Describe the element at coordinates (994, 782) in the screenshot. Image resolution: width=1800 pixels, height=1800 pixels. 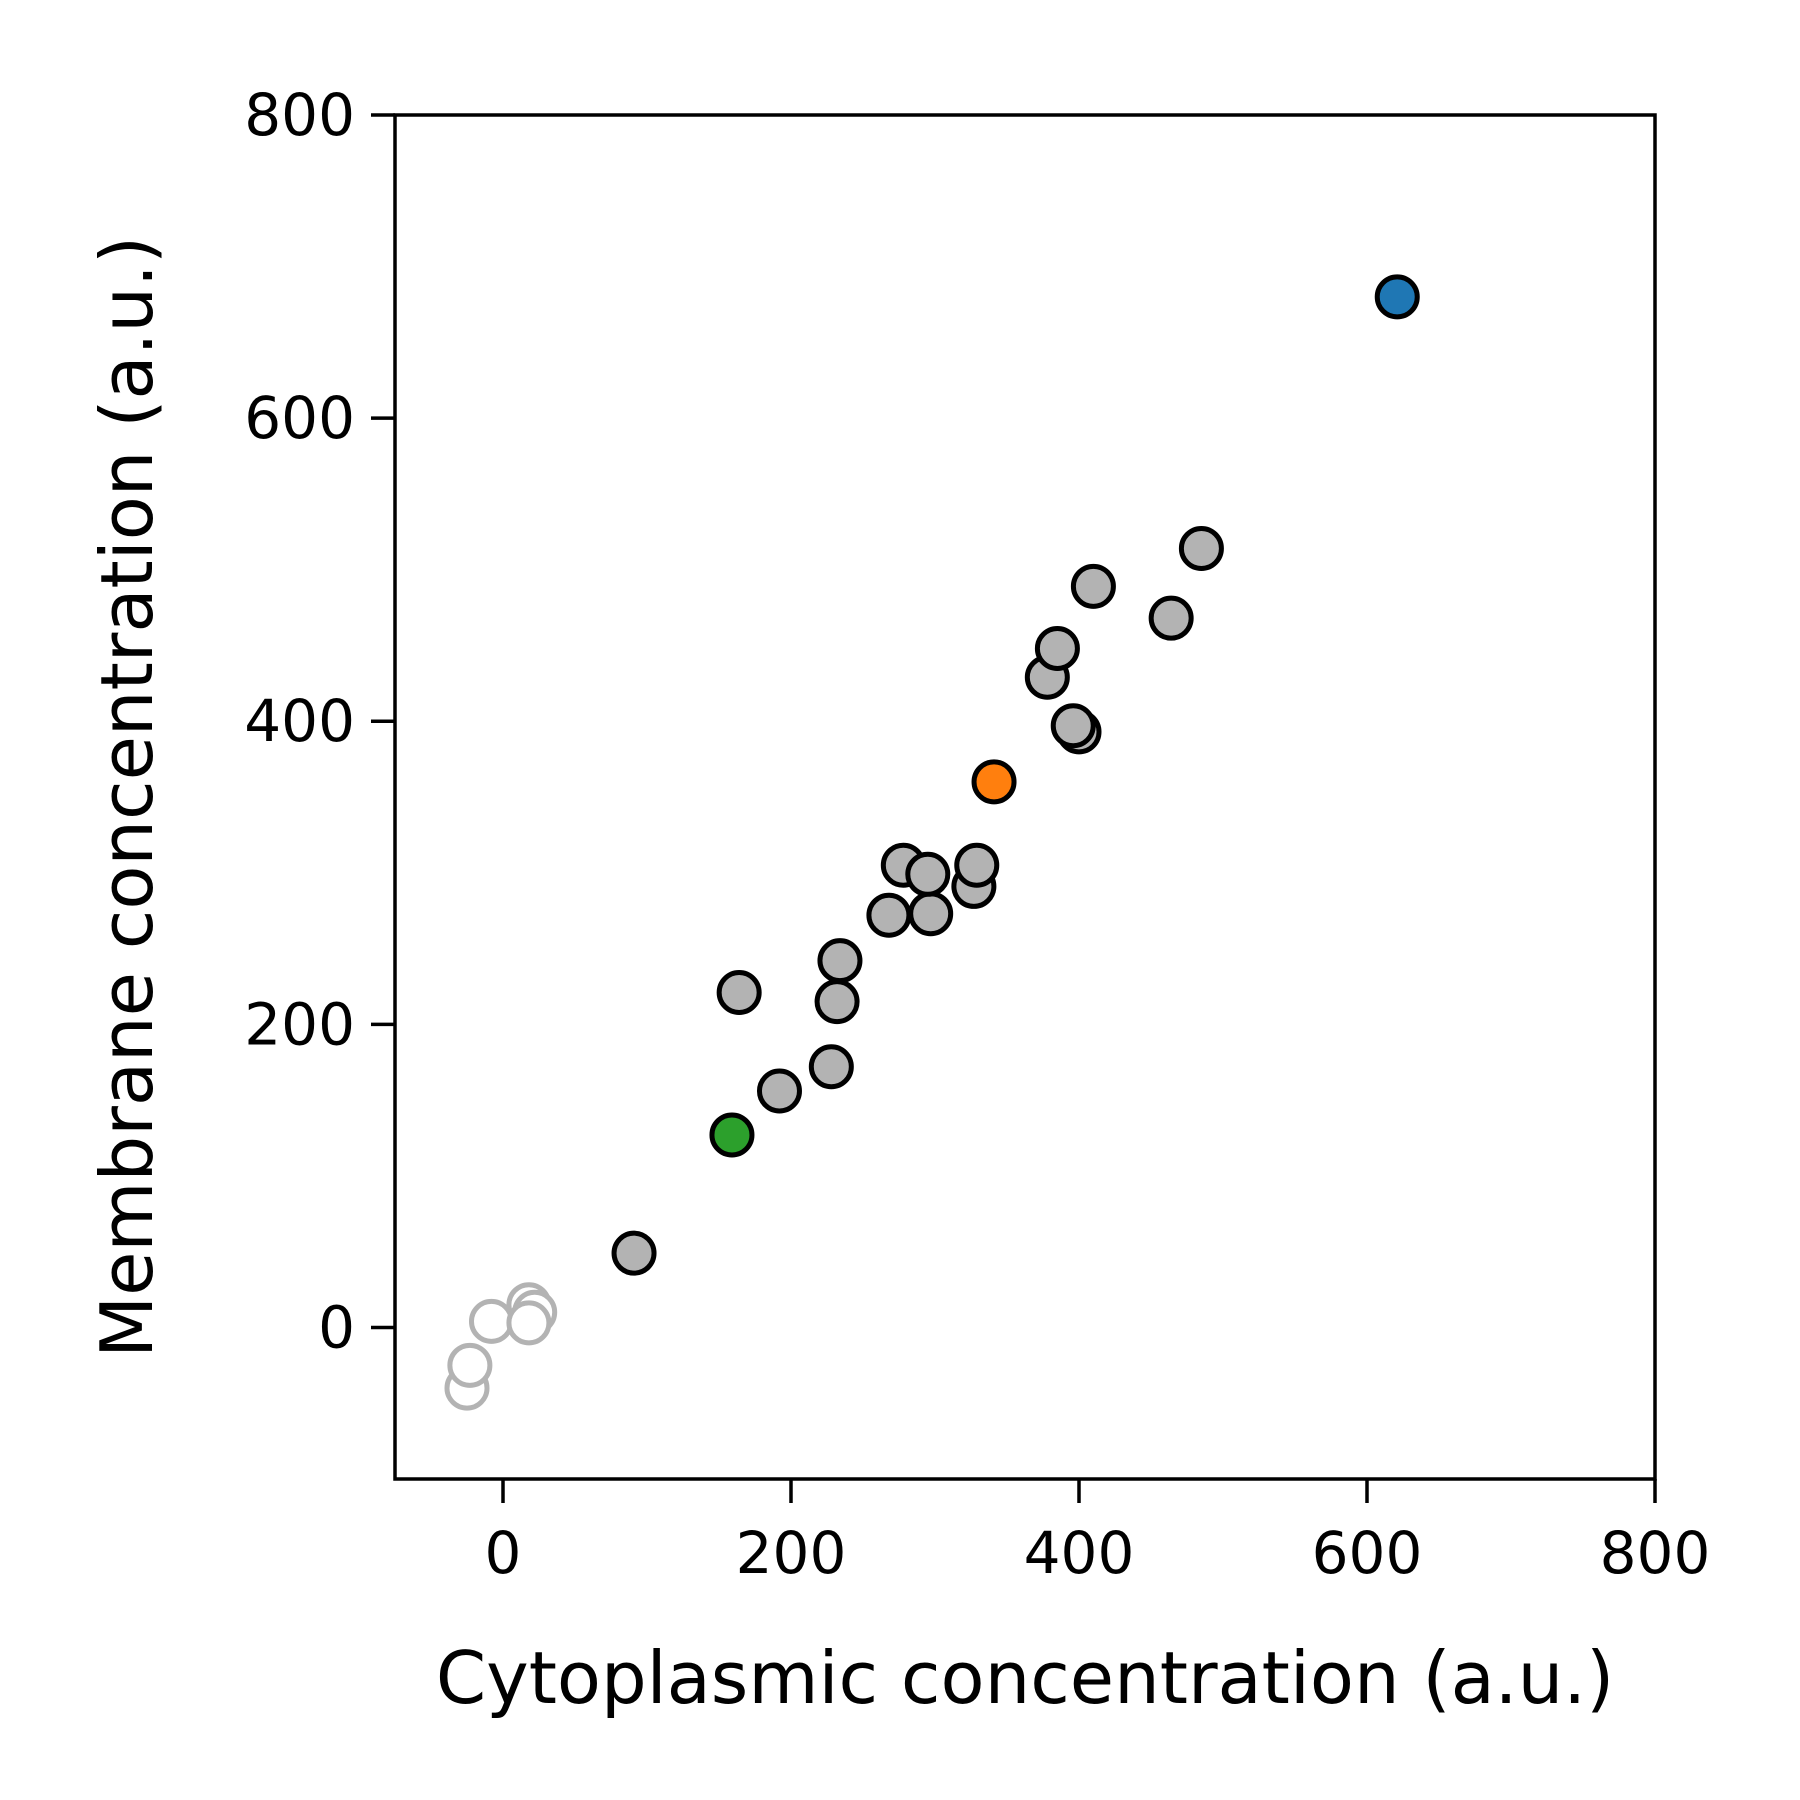
I see `data-point-orange` at that location.